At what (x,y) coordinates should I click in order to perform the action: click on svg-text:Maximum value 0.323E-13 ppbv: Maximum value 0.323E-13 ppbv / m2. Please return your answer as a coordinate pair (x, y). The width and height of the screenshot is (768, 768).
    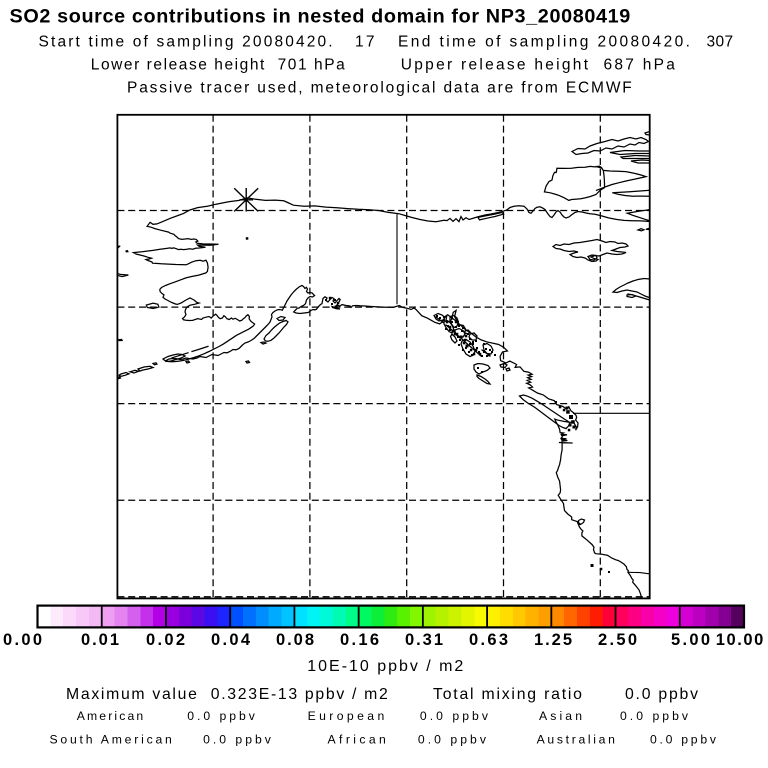
    Looking at the image, I should click on (228, 694).